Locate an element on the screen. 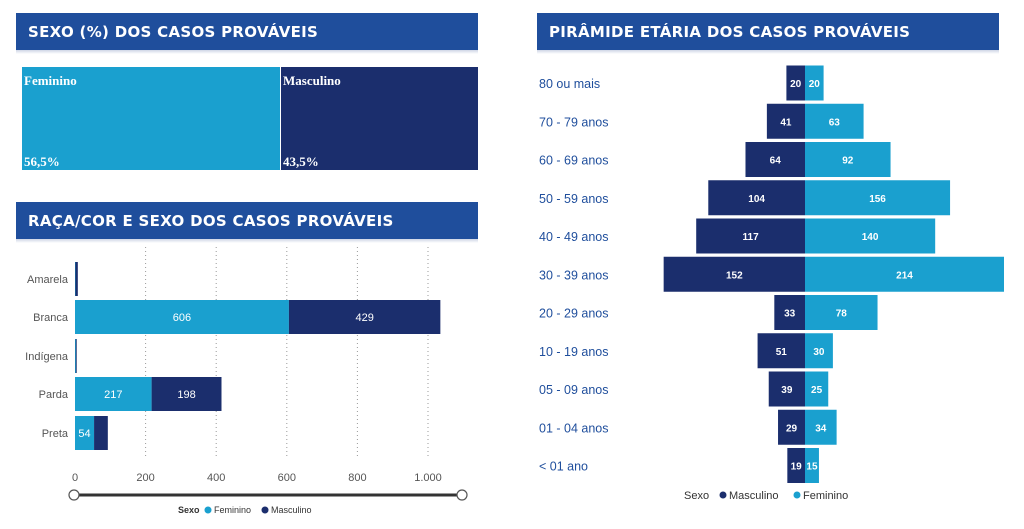 The image size is (1024, 529). raca-data-label: 54 is located at coordinates (84, 434).